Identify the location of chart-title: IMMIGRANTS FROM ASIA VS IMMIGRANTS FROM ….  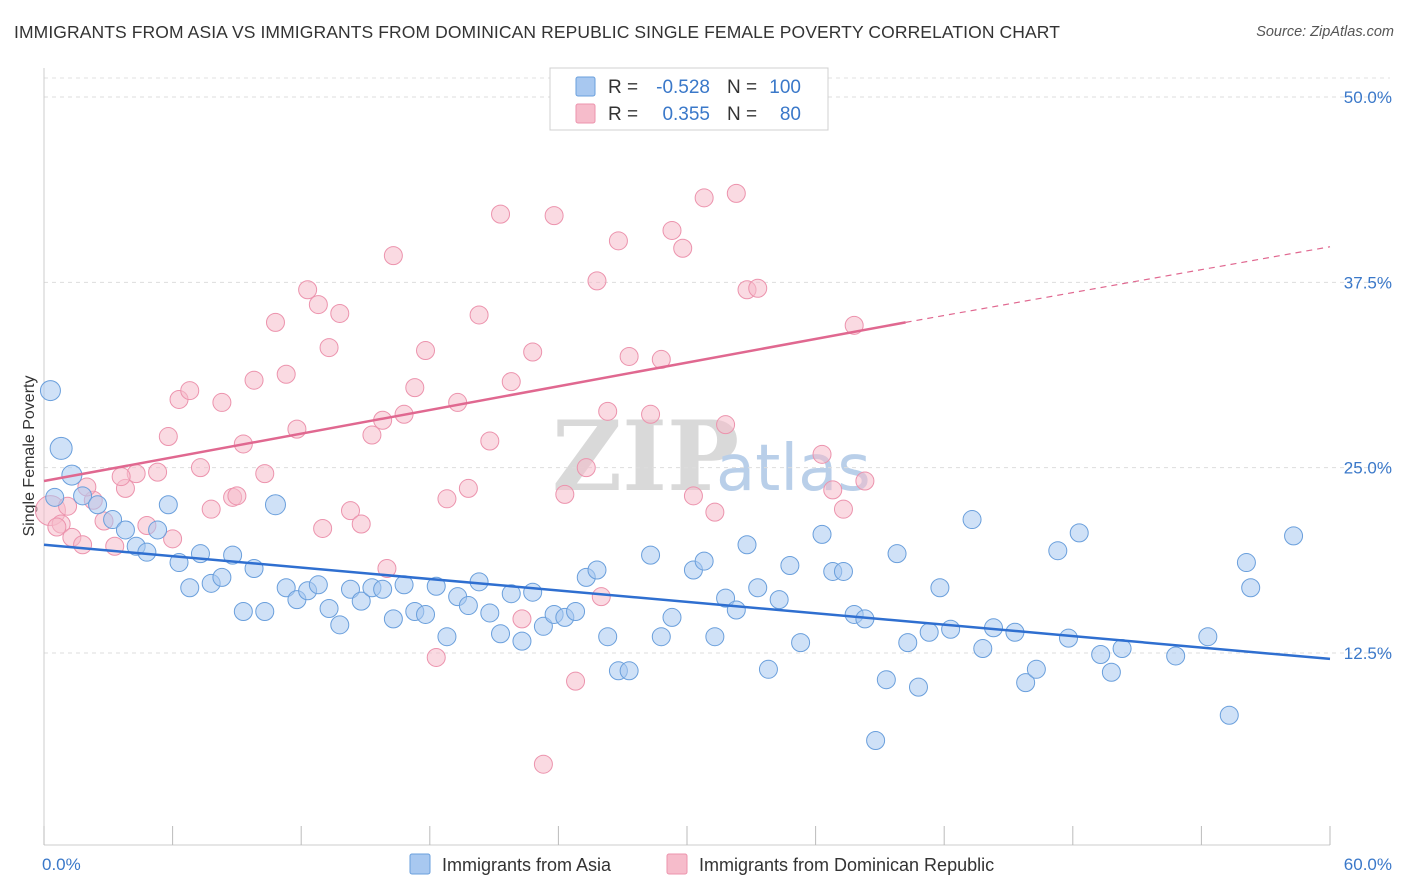
(537, 32).